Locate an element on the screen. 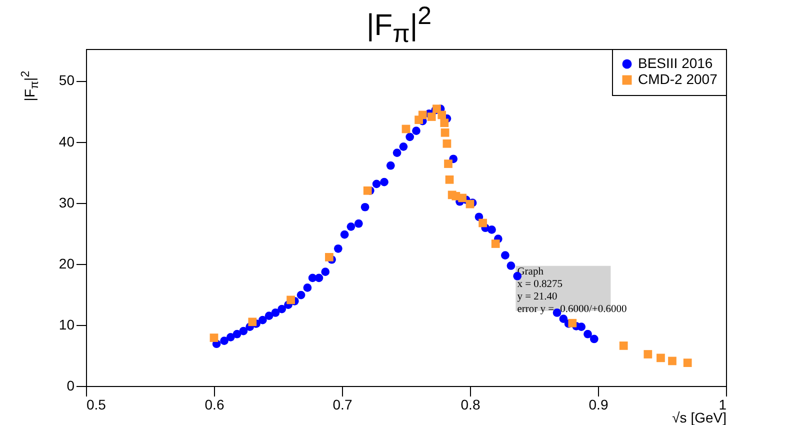 Image resolution: width=798 pixels, height=425 pixels. annotation: Graph x = 0.8275 y = 21.40 error y = -0.6000/+0.6000 is located at coordinates (572, 290).